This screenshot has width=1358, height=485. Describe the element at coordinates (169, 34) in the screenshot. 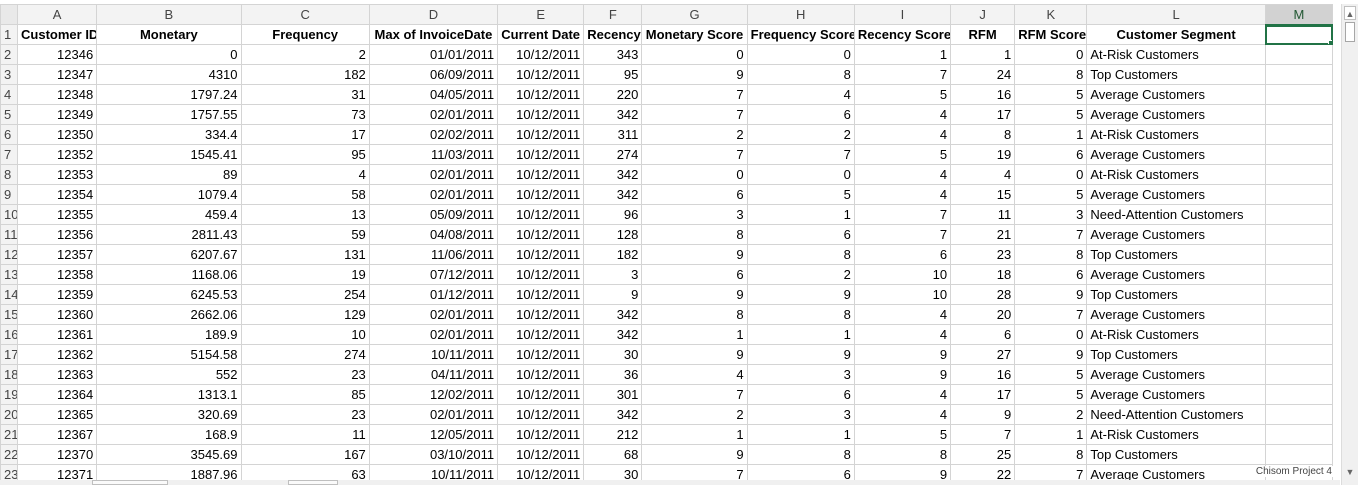

I see `header-cell: Monetary` at that location.